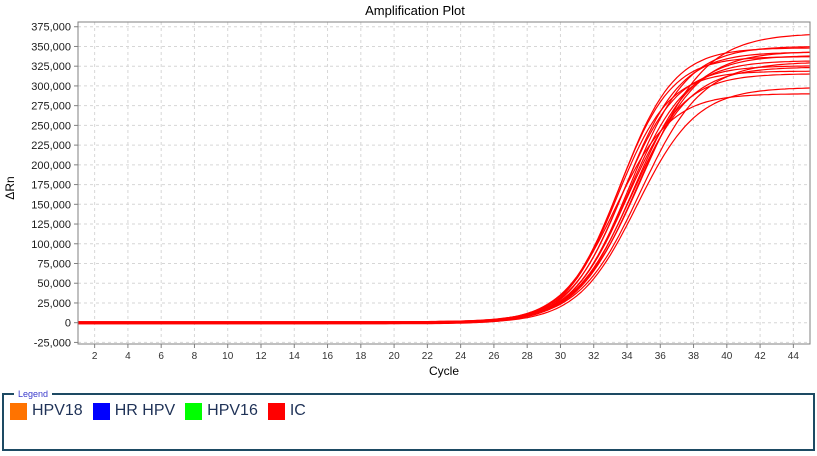  What do you see at coordinates (52, 343) in the screenshot?
I see `y-tick-label: -25,000` at bounding box center [52, 343].